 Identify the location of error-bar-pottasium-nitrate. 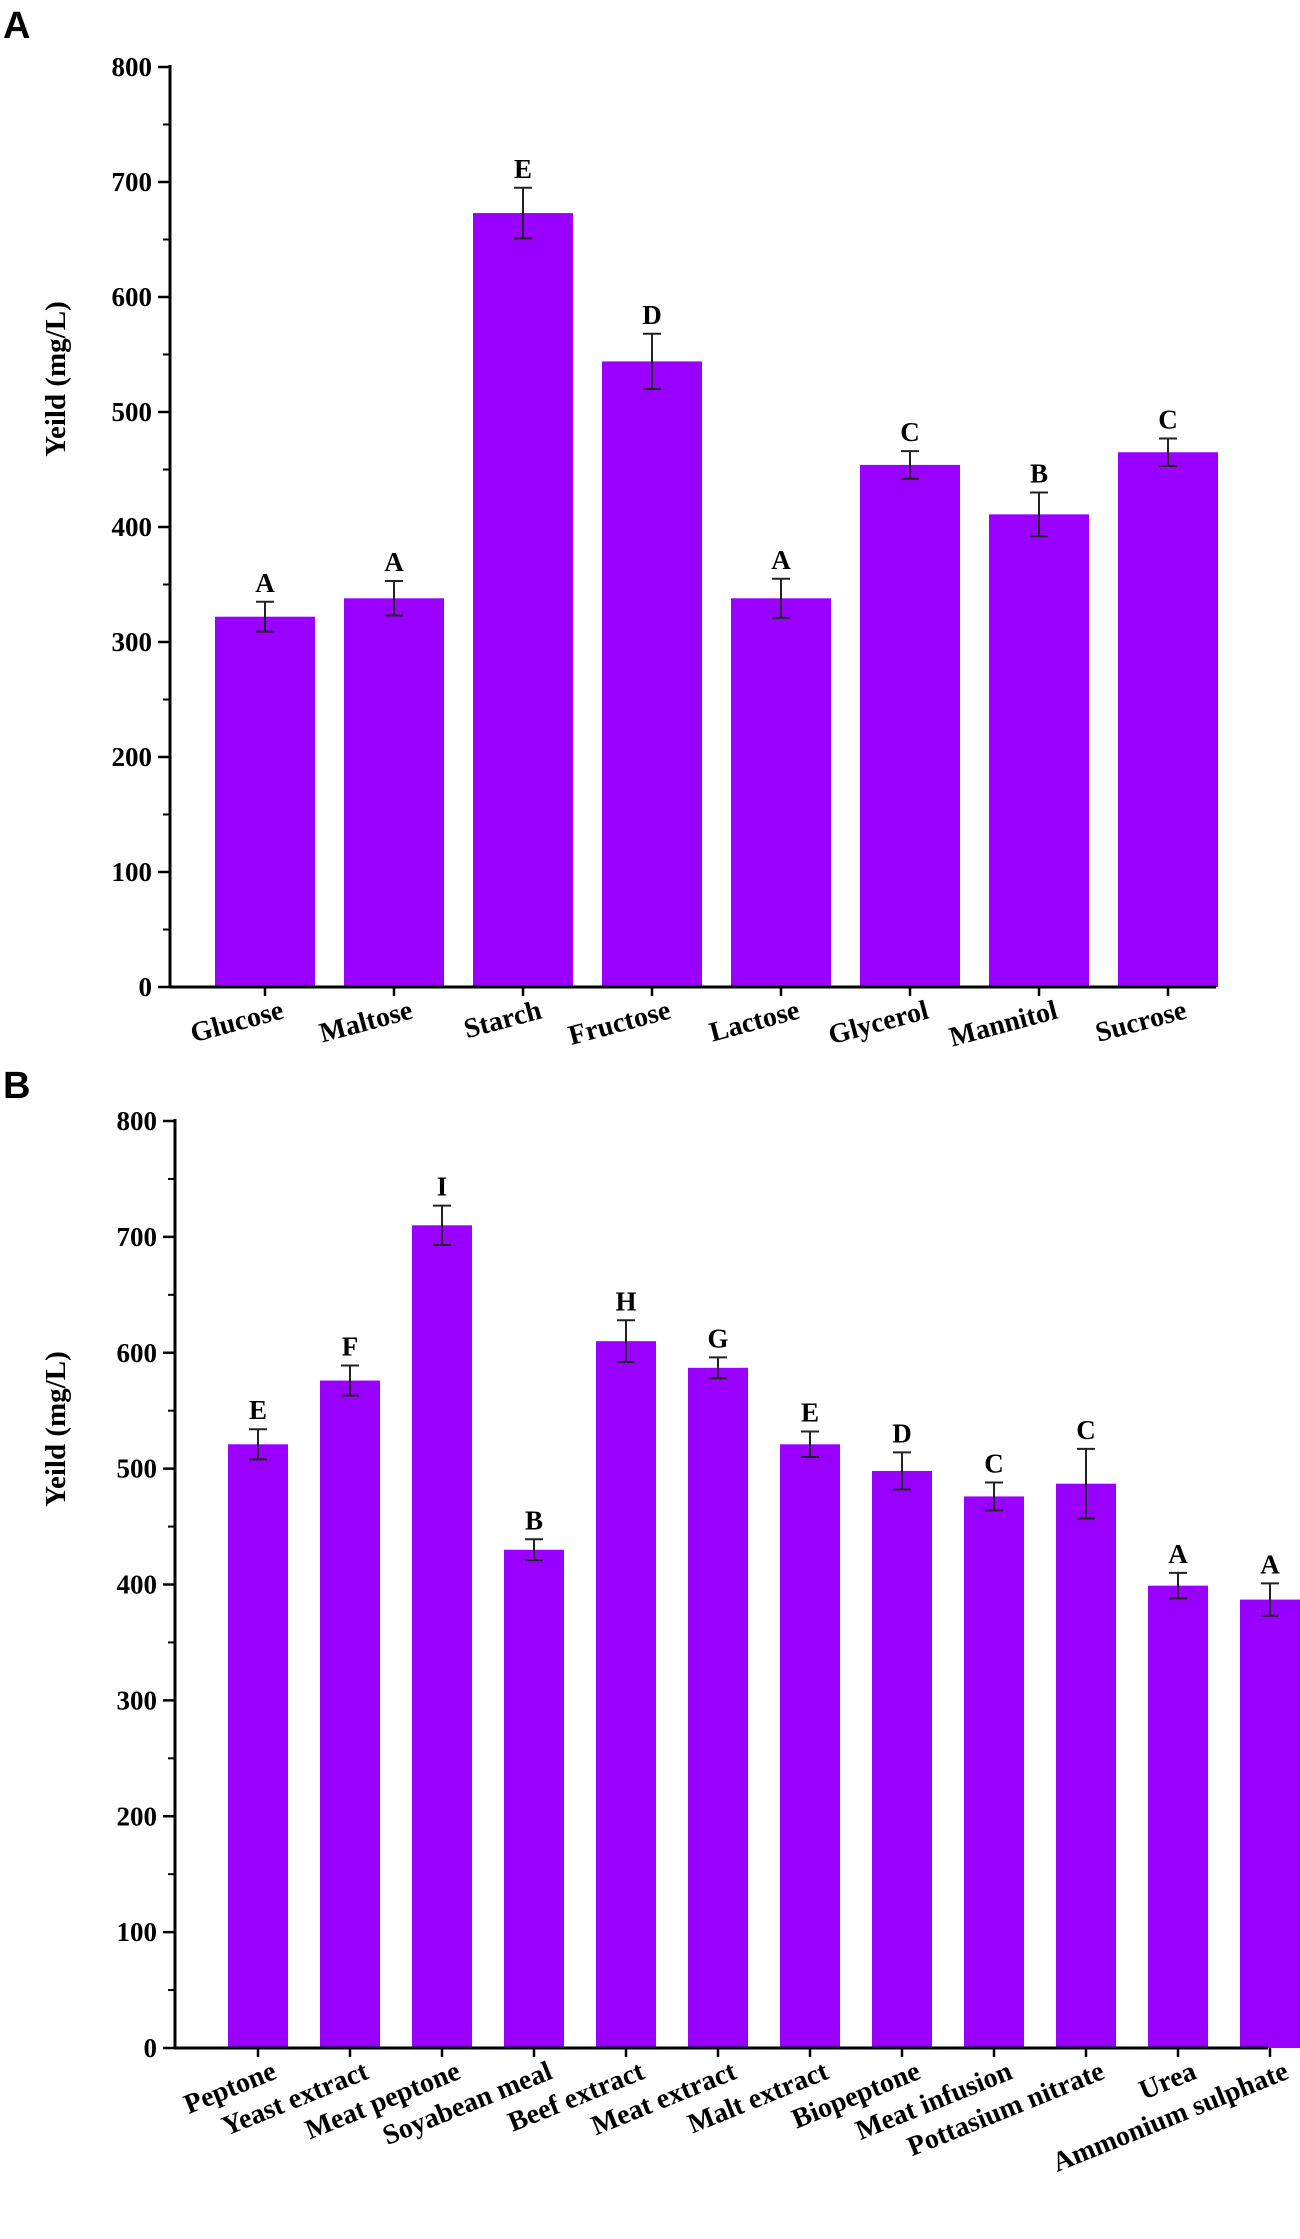
(1086, 1483).